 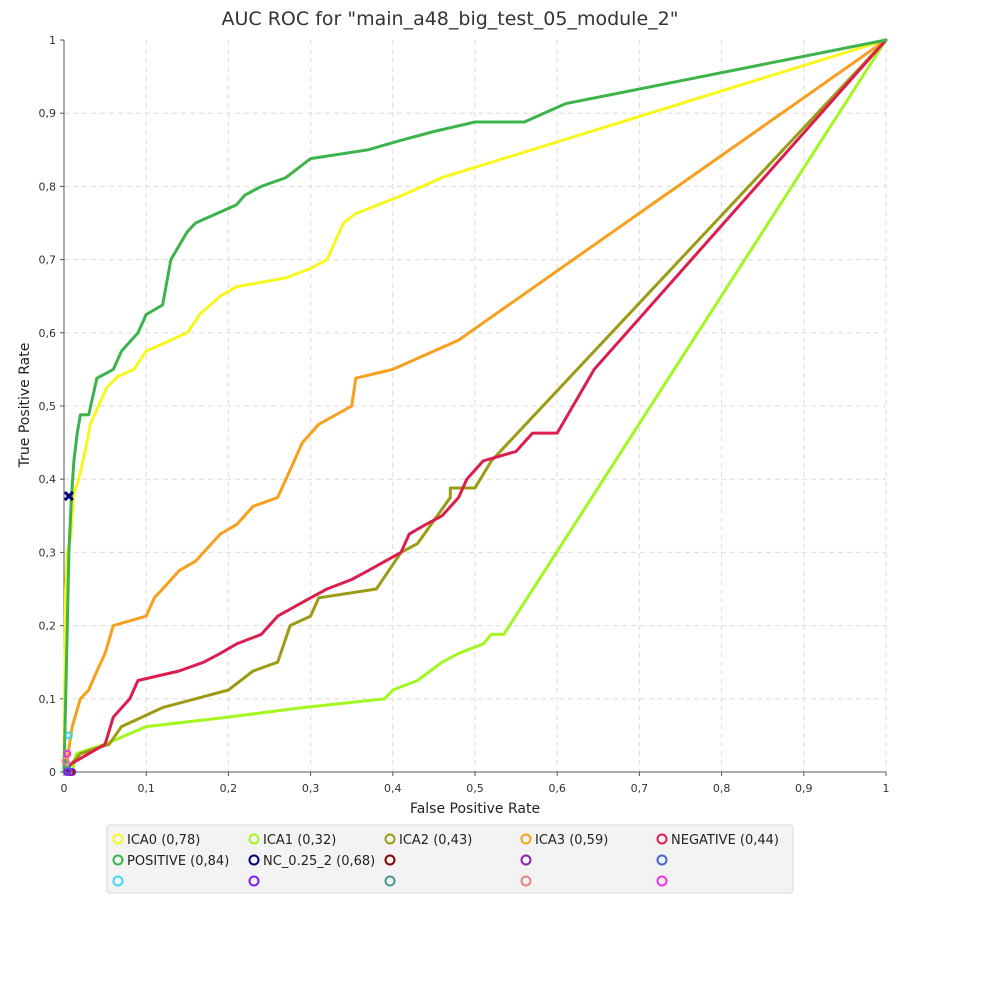 I want to click on x-tick-label: 0,5, so click(x=475, y=788).